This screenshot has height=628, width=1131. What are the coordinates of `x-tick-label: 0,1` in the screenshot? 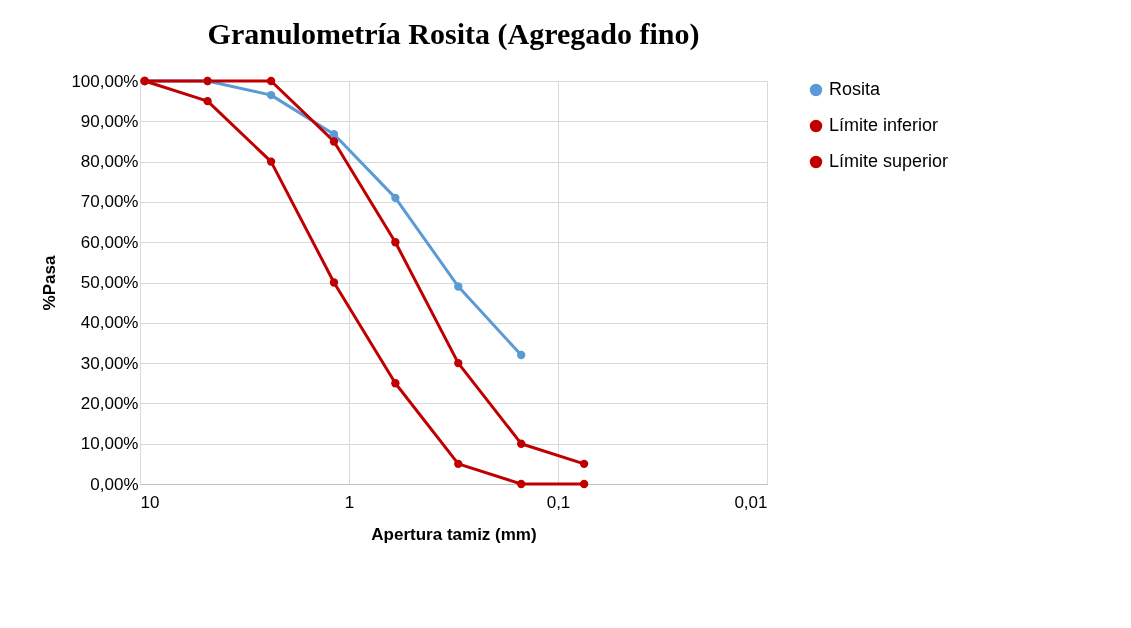 It's located at (558, 502).